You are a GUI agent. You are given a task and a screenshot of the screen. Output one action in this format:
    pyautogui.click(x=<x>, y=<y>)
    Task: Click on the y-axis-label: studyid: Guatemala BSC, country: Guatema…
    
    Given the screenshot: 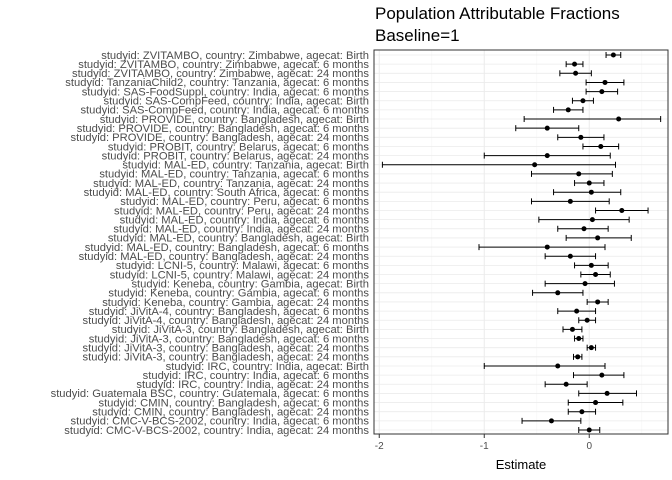 What is the action you would take?
    pyautogui.click(x=210, y=394)
    